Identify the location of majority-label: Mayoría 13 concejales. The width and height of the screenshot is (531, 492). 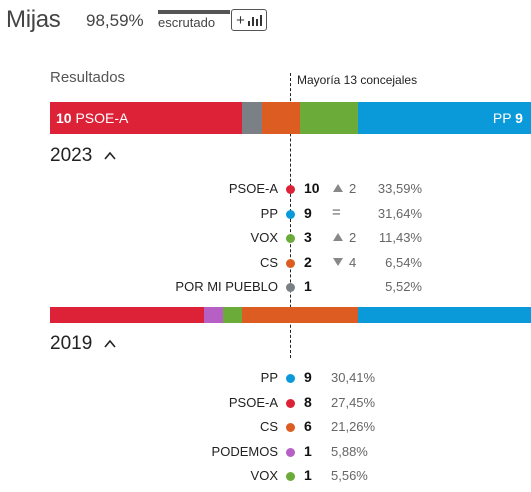
(357, 80).